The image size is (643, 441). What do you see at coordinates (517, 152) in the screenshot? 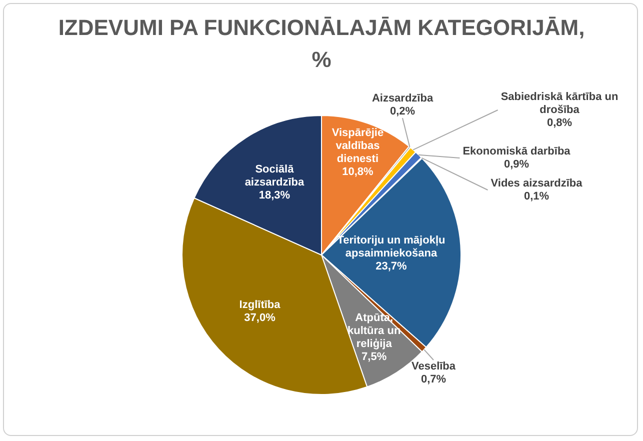
I see `slice-label: Ekonomiskā darbība` at bounding box center [517, 152].